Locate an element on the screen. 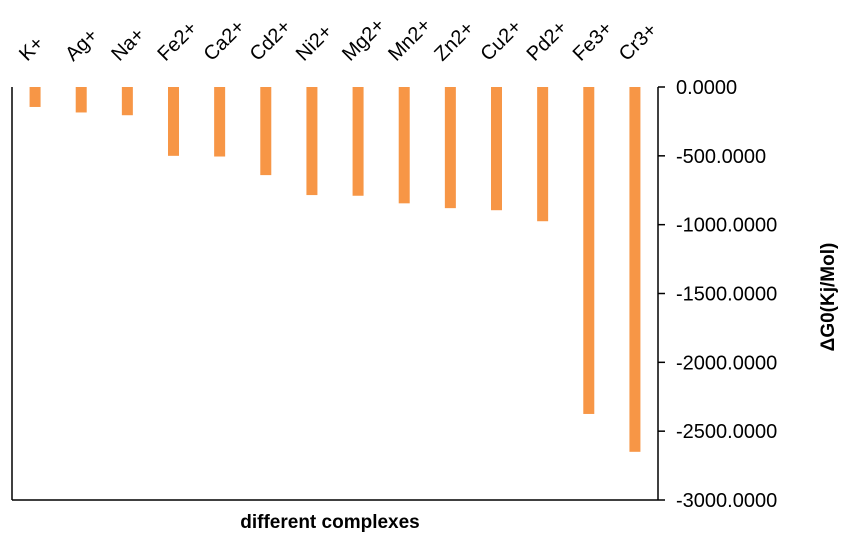 The width and height of the screenshot is (843, 534). bar-pd2 is located at coordinates (543, 154).